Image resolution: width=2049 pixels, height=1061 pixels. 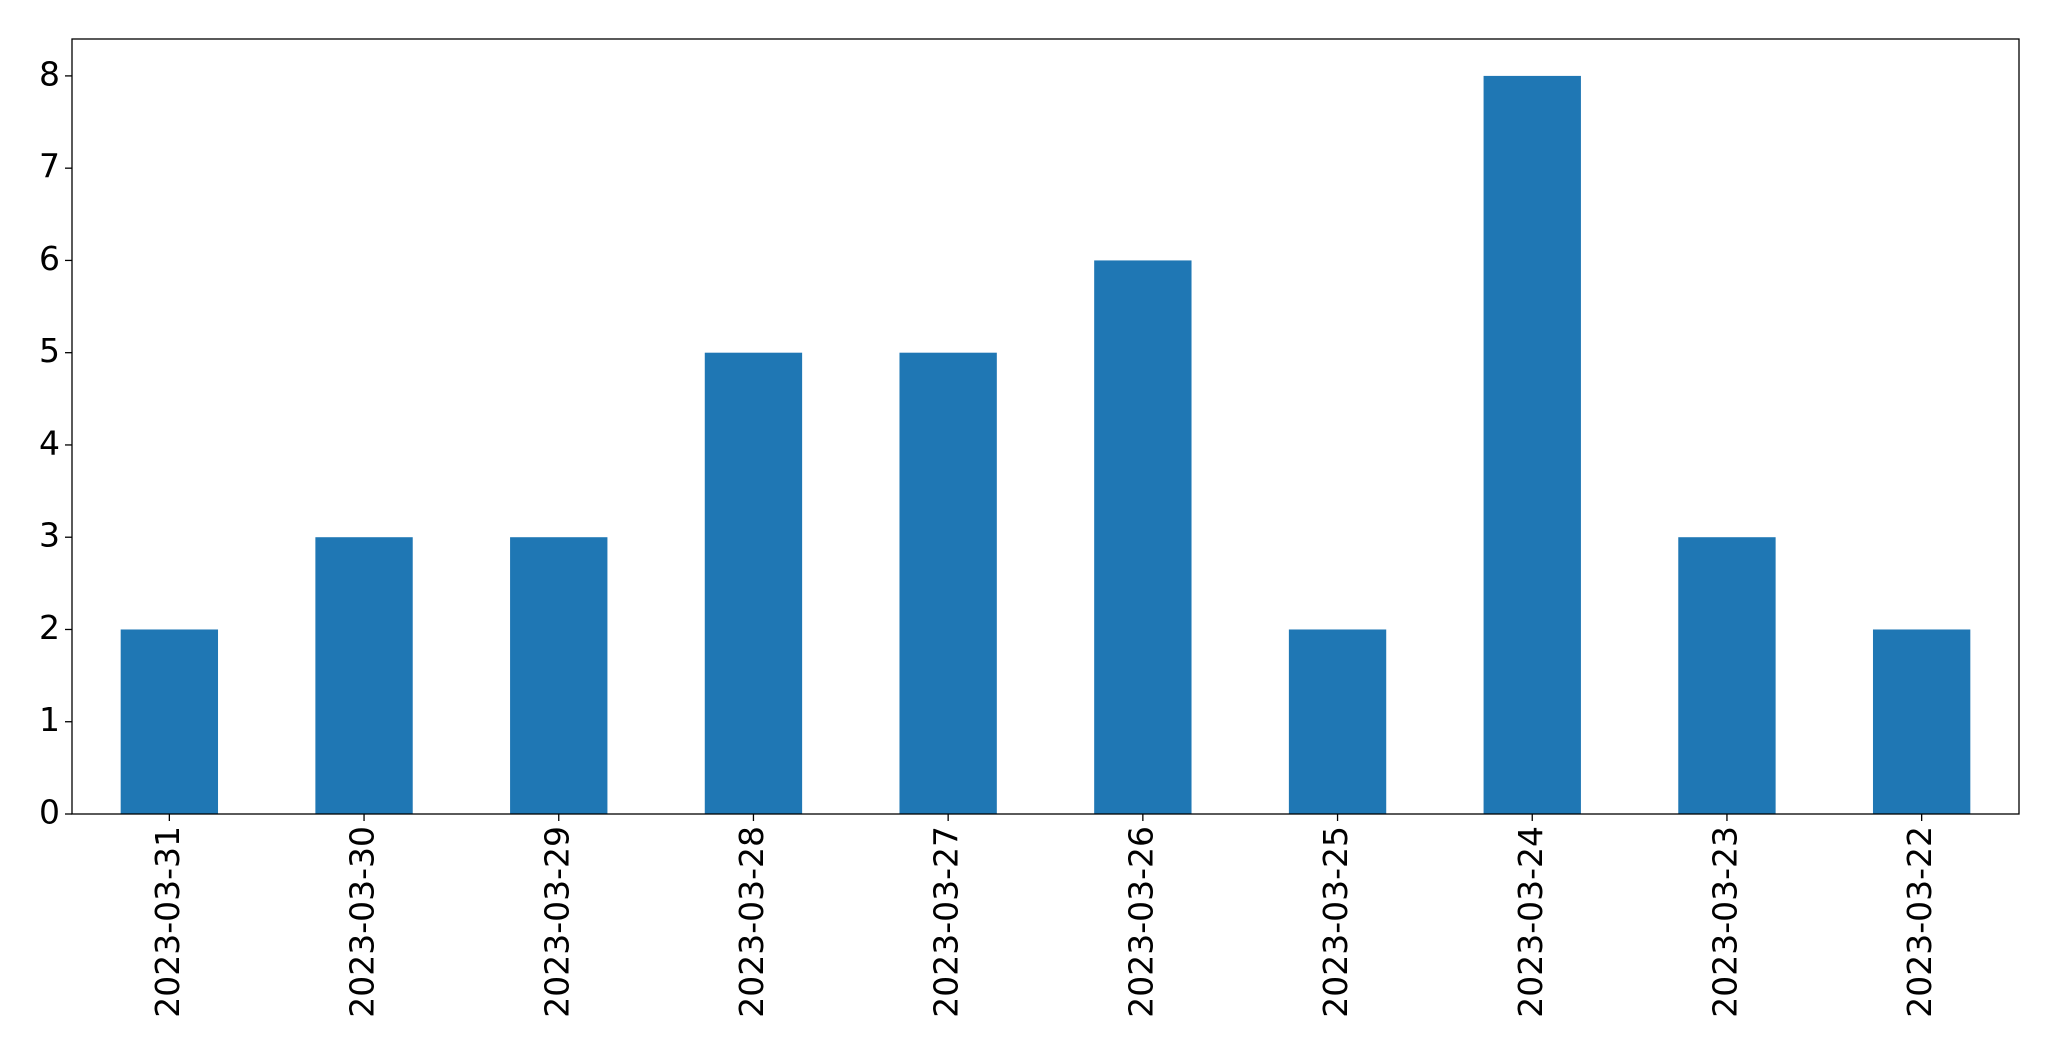 What do you see at coordinates (1919, 922) in the screenshot?
I see `x-tick-label: 2023-03-22` at bounding box center [1919, 922].